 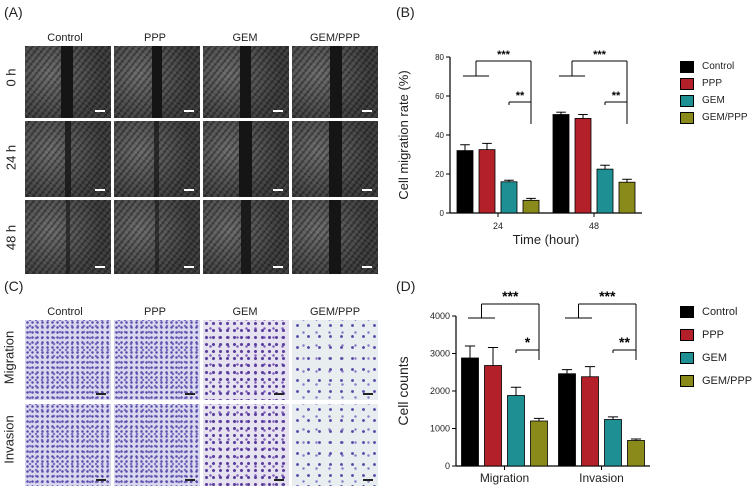 I want to click on panel-c-col-ppp: PPP, so click(x=154, y=312).